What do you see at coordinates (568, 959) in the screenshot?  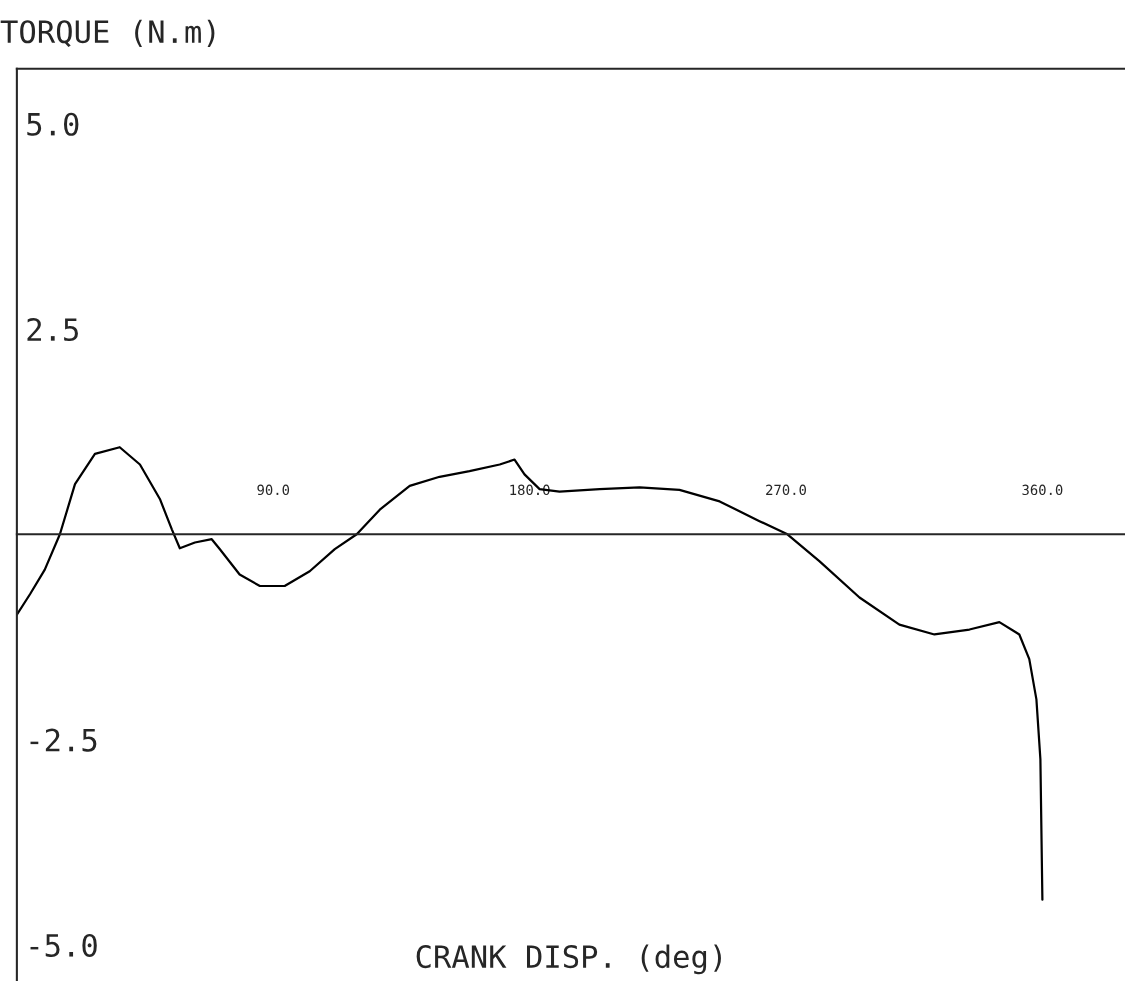 I see `x-axis-title: CRANK DISP. (deg)` at bounding box center [568, 959].